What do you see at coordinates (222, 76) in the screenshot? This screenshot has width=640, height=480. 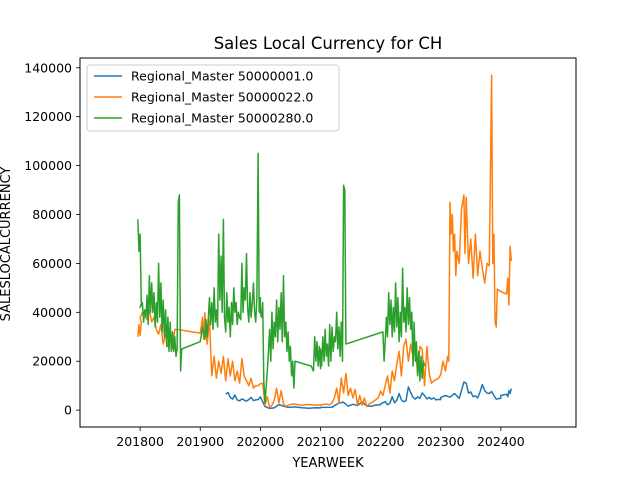 I see `legend-label: Regional_Master 50000001.0` at bounding box center [222, 76].